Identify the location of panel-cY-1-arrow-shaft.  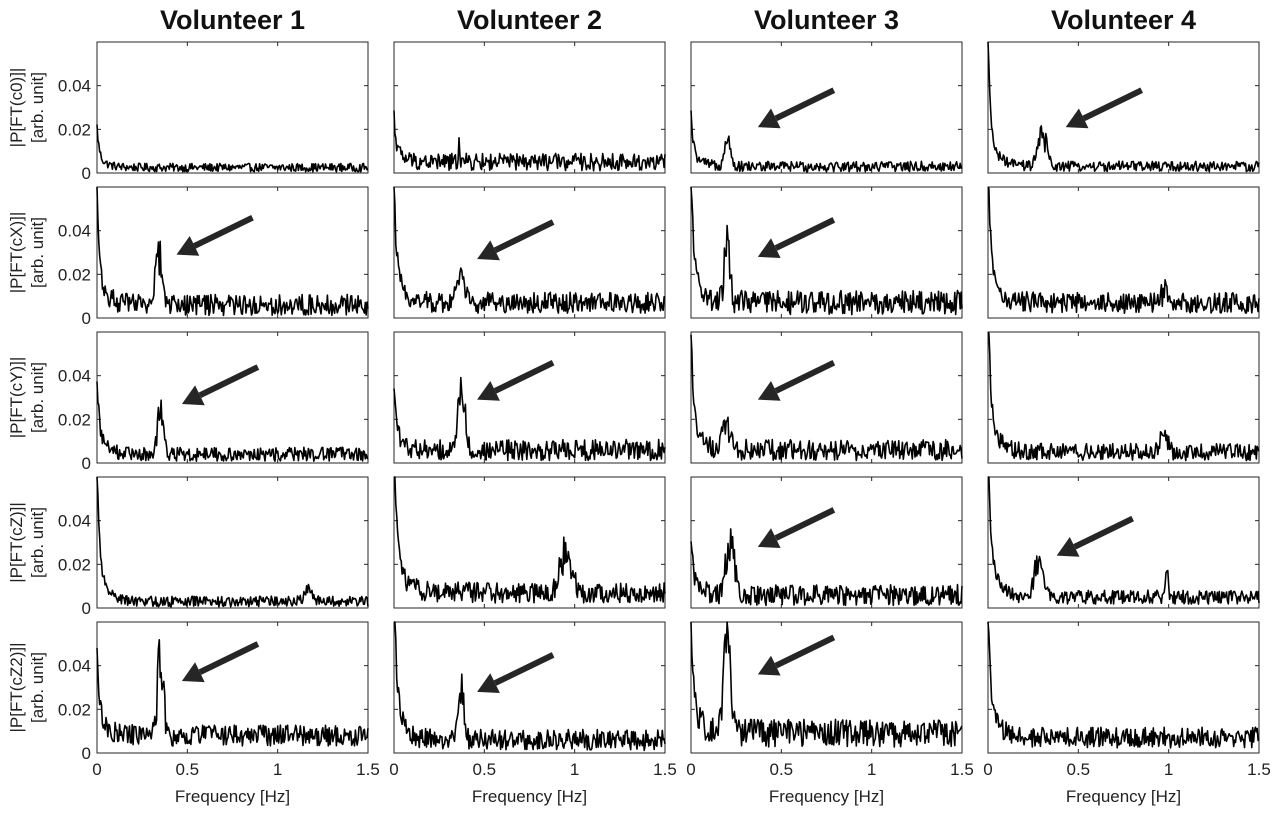
(229, 381).